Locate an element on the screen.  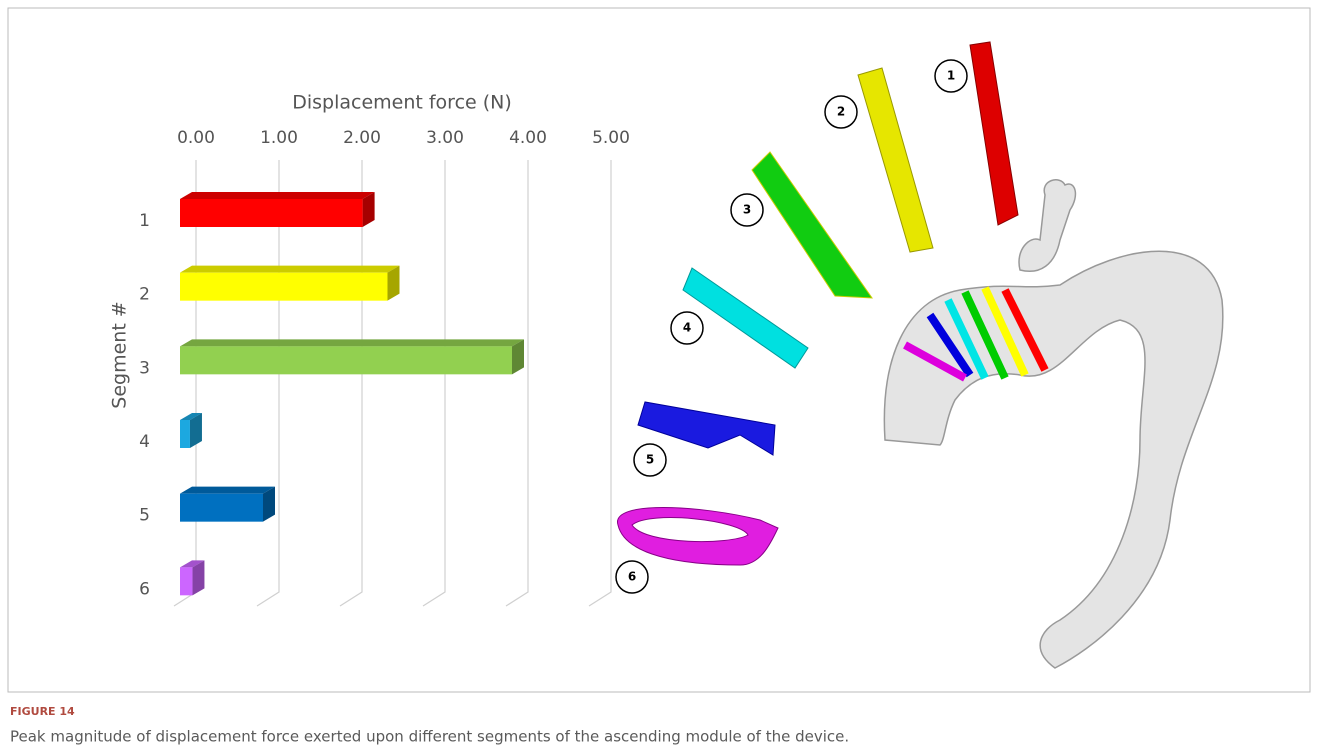
segment-label: 4 is located at coordinates (687, 328).